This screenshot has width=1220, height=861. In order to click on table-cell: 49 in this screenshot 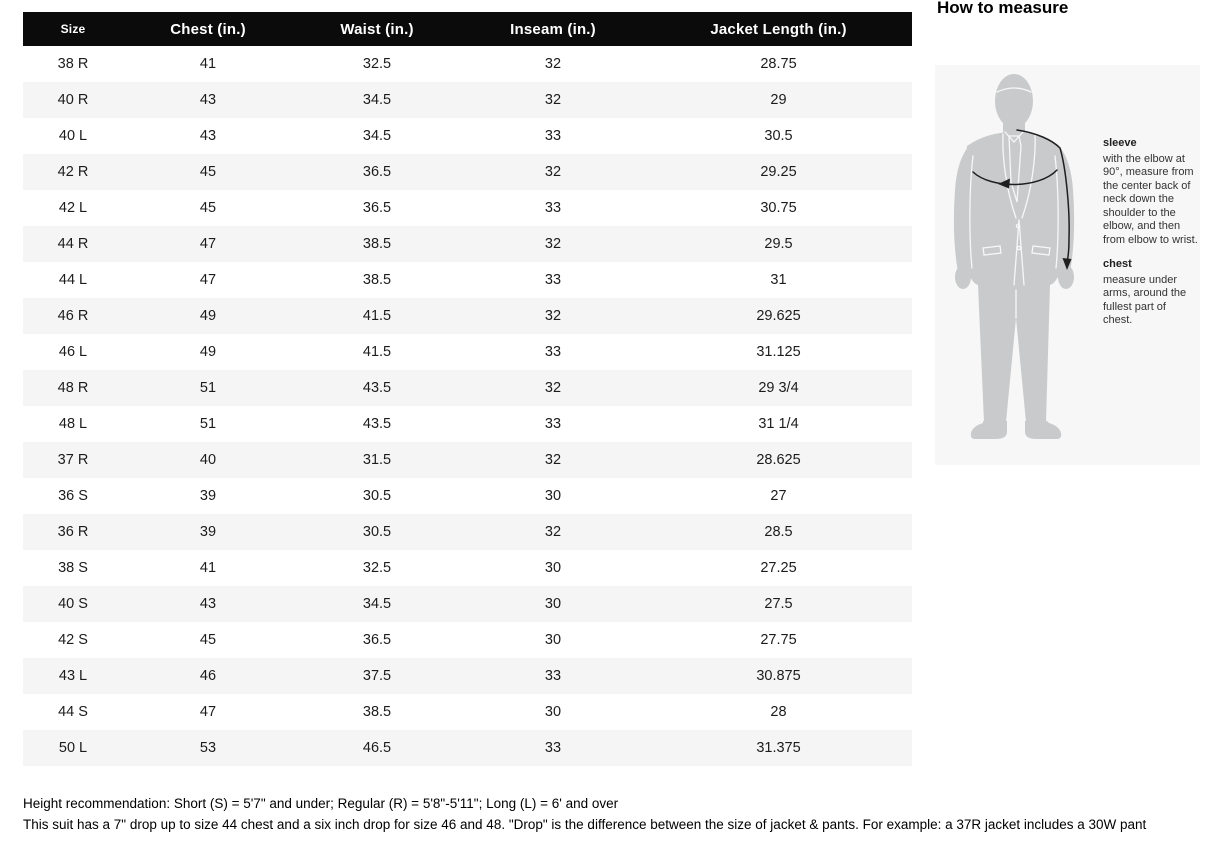, I will do `click(208, 352)`.